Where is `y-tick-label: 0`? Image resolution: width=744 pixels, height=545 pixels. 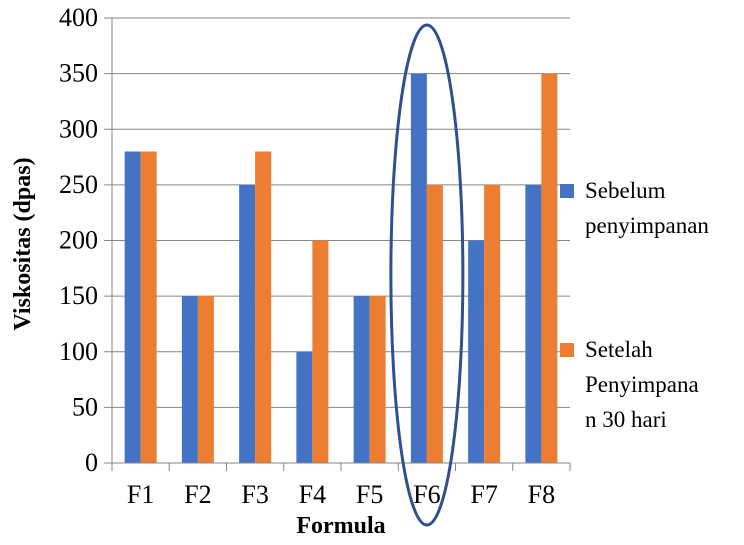
y-tick-label: 0 is located at coordinates (91, 462).